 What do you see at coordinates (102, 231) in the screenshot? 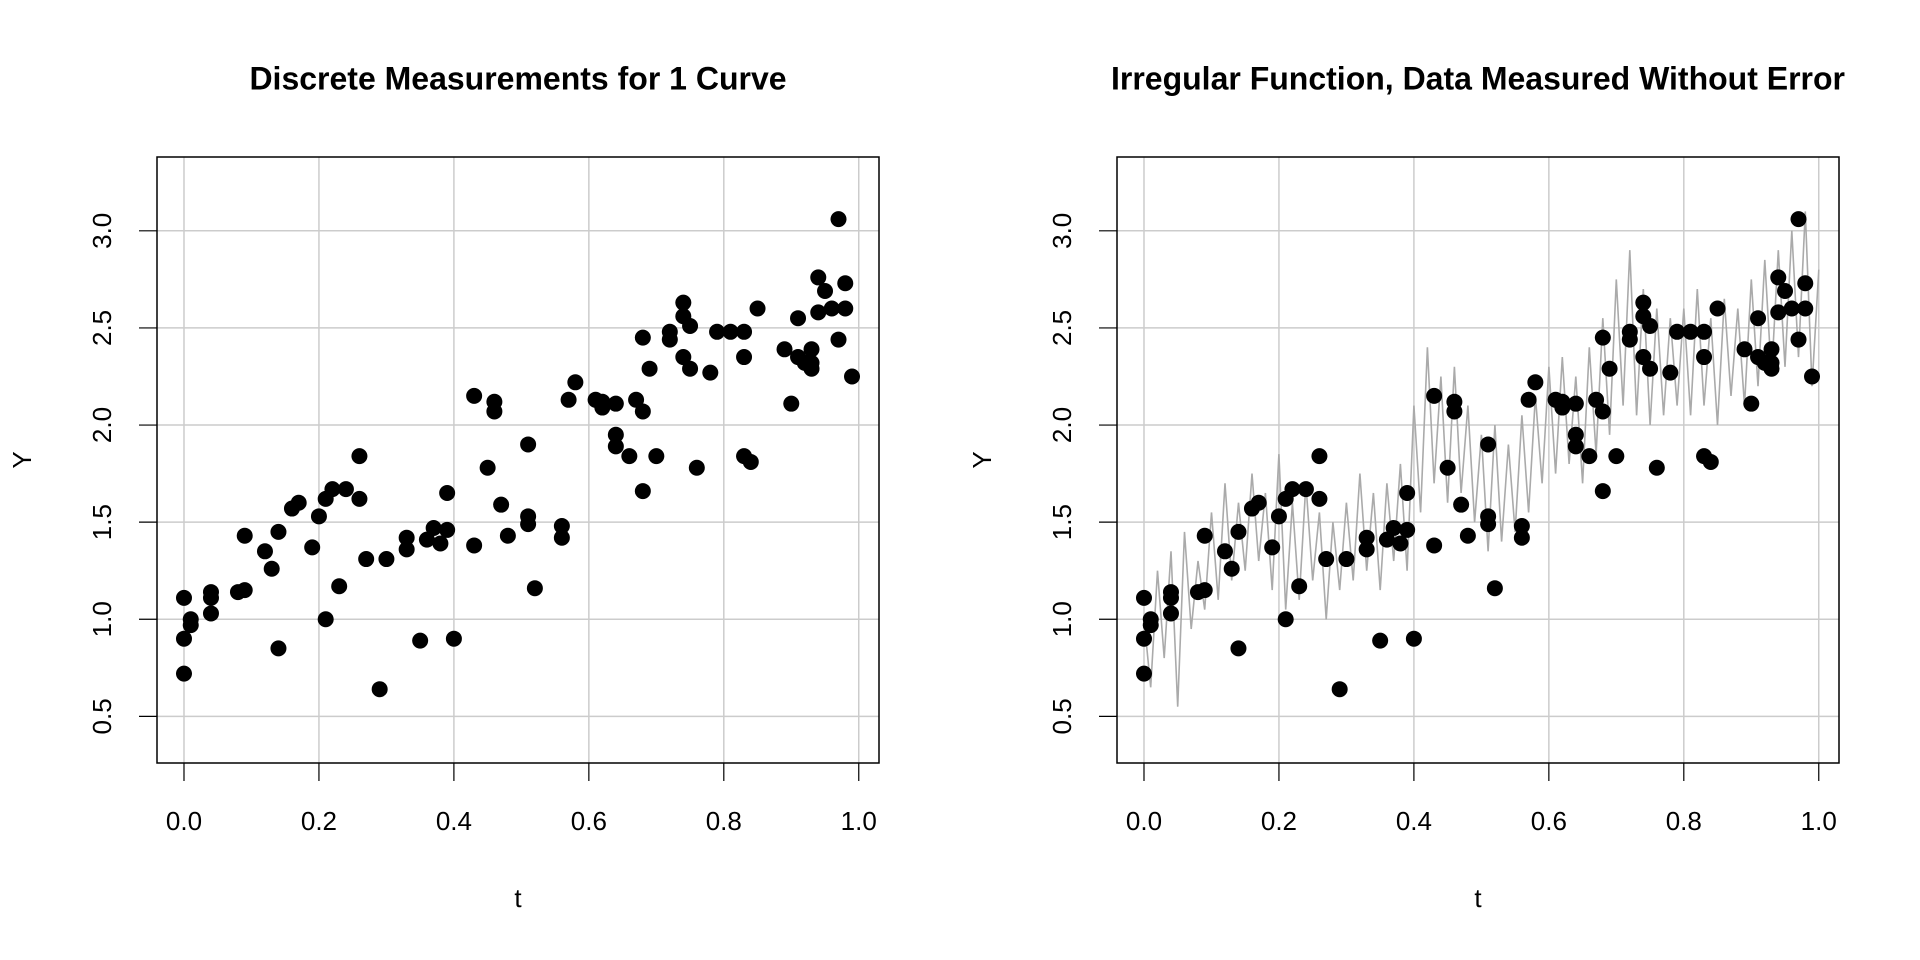
I see `y-tick-label: 3.0` at bounding box center [102, 231].